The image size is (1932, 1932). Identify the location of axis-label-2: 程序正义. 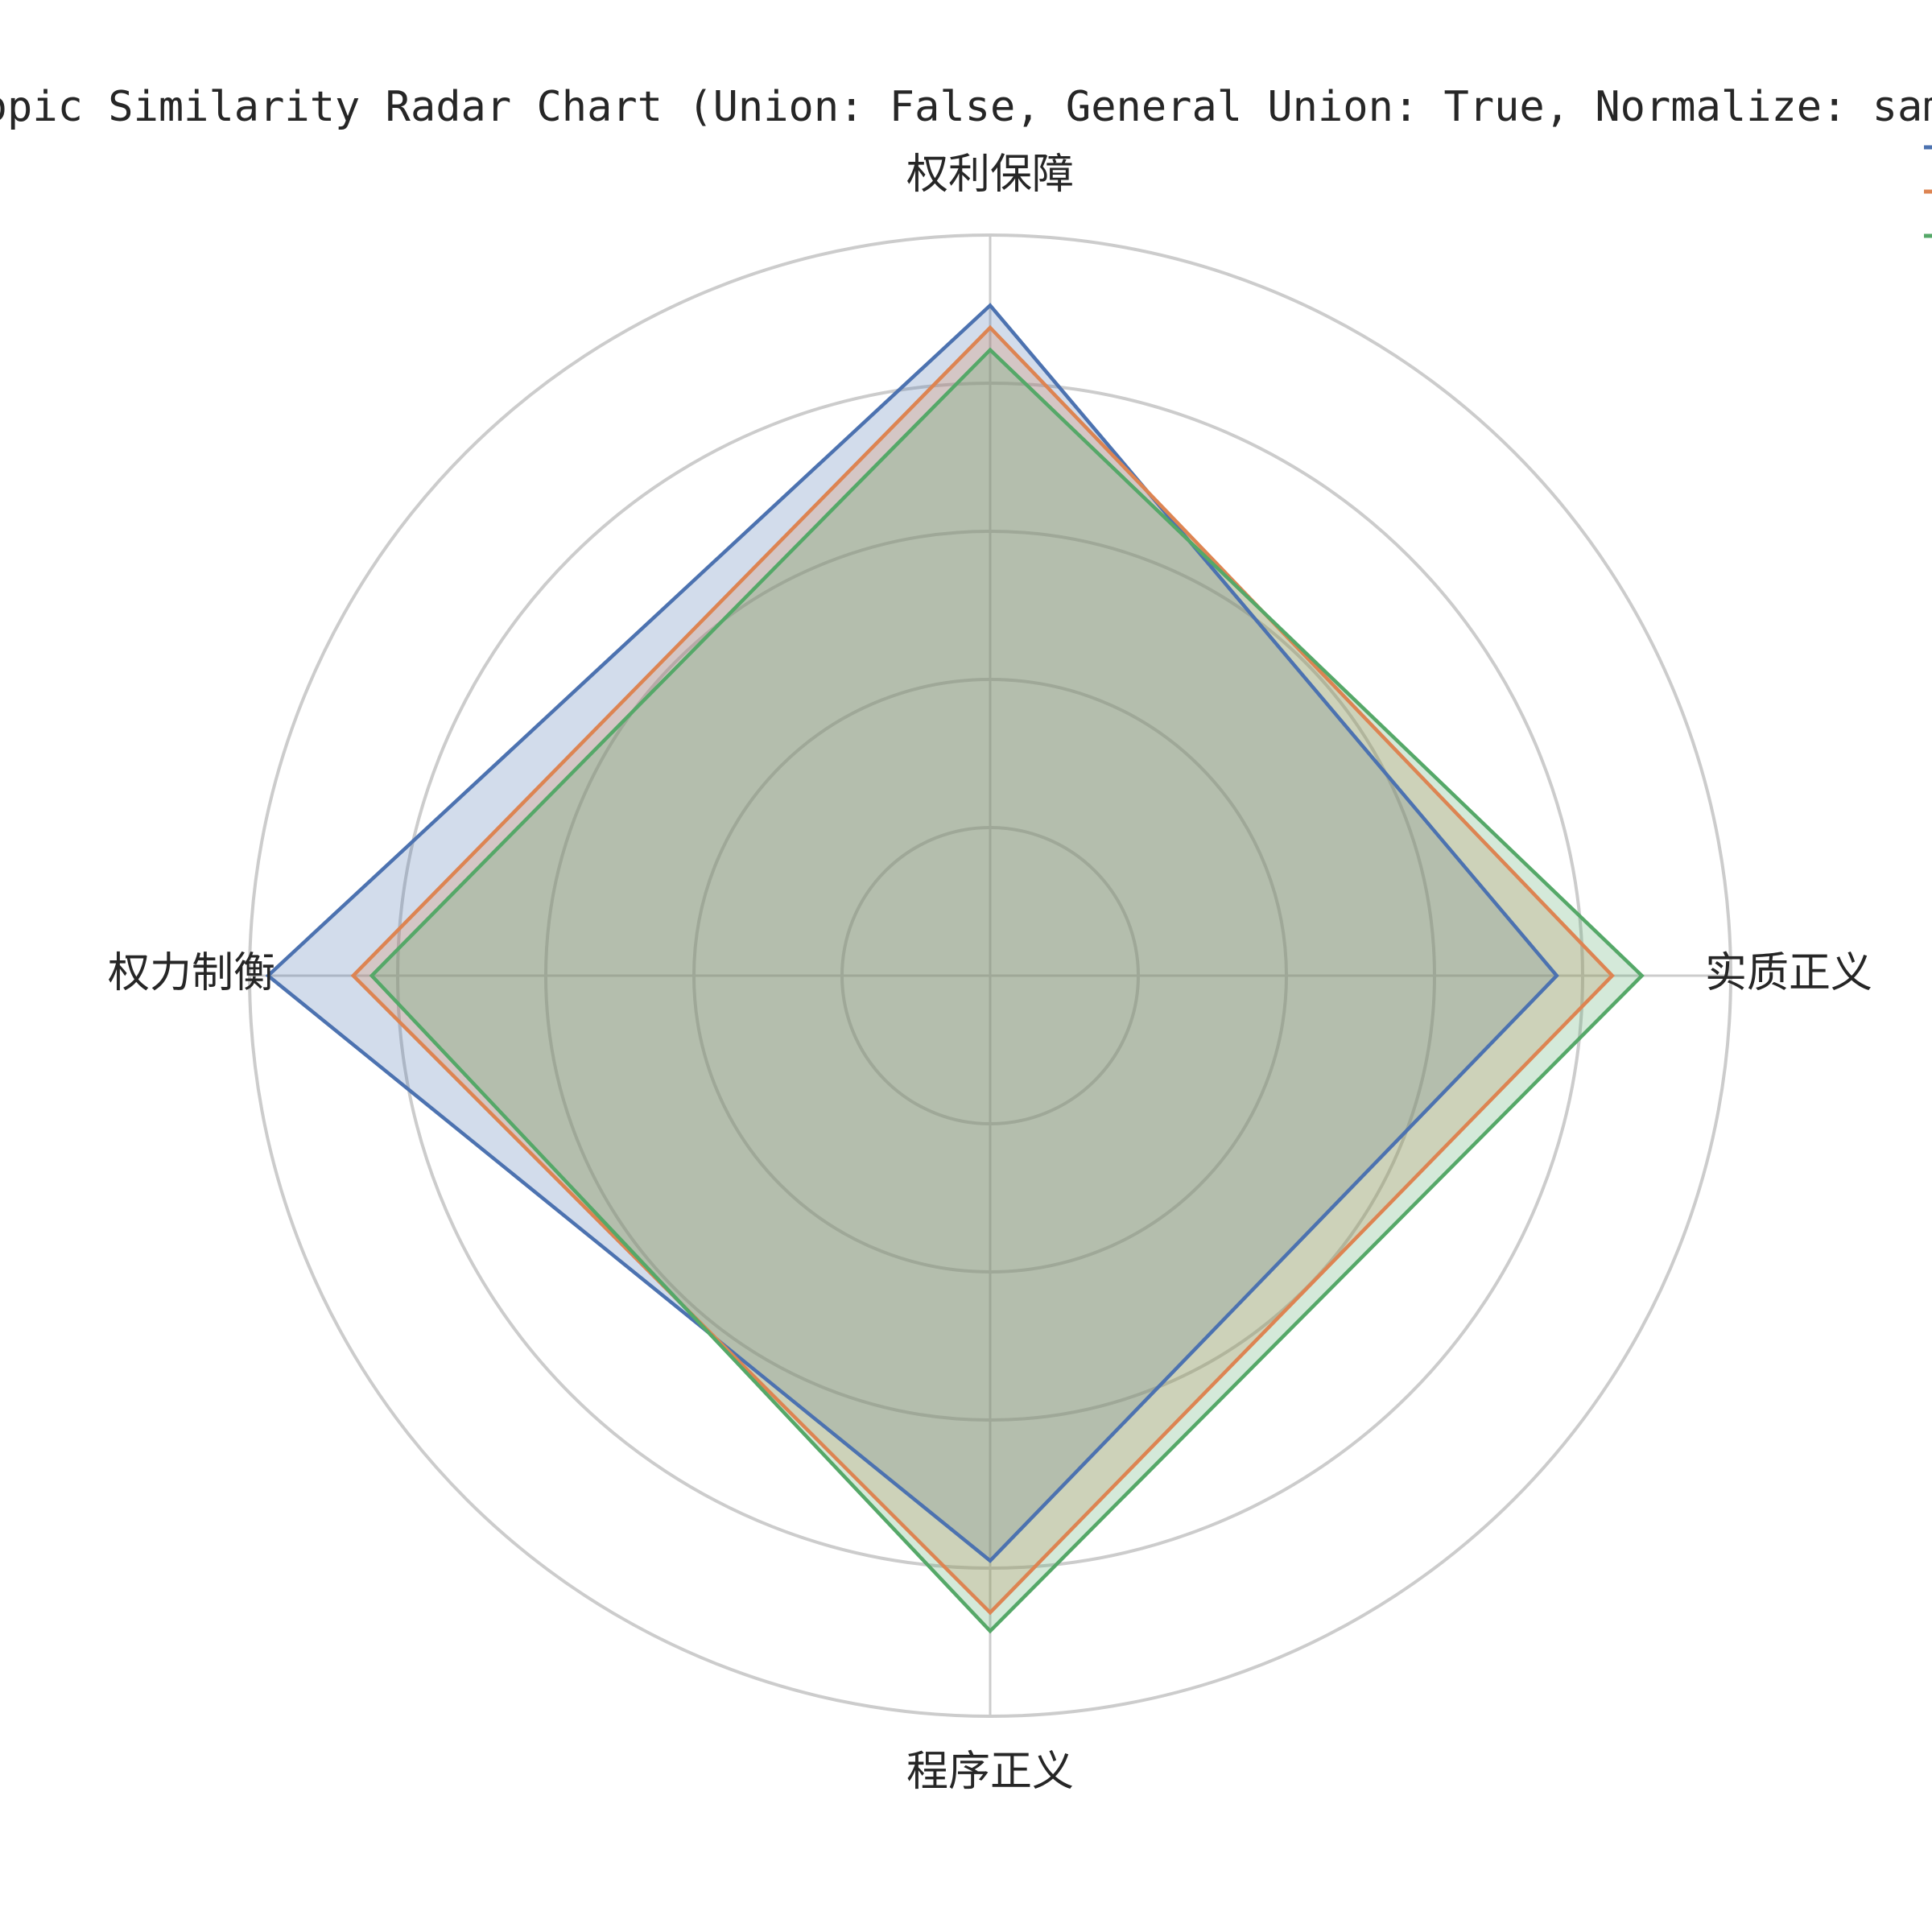
(990, 1772).